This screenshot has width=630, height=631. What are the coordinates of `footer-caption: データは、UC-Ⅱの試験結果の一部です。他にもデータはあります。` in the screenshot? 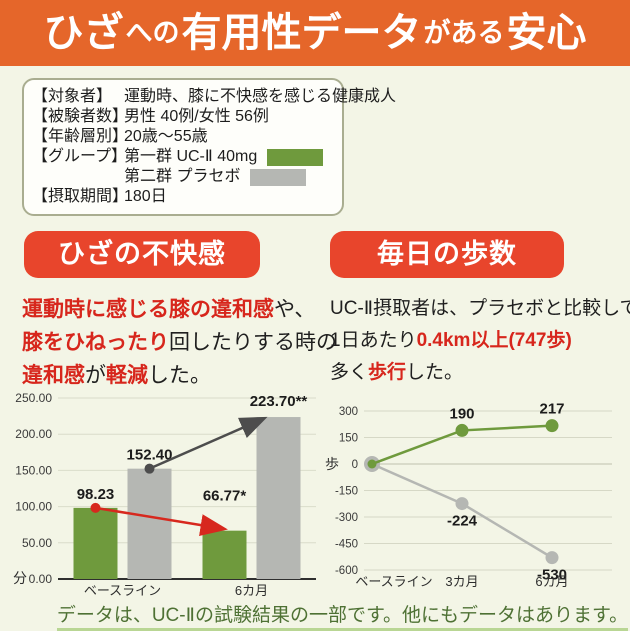 It's located at (315, 615).